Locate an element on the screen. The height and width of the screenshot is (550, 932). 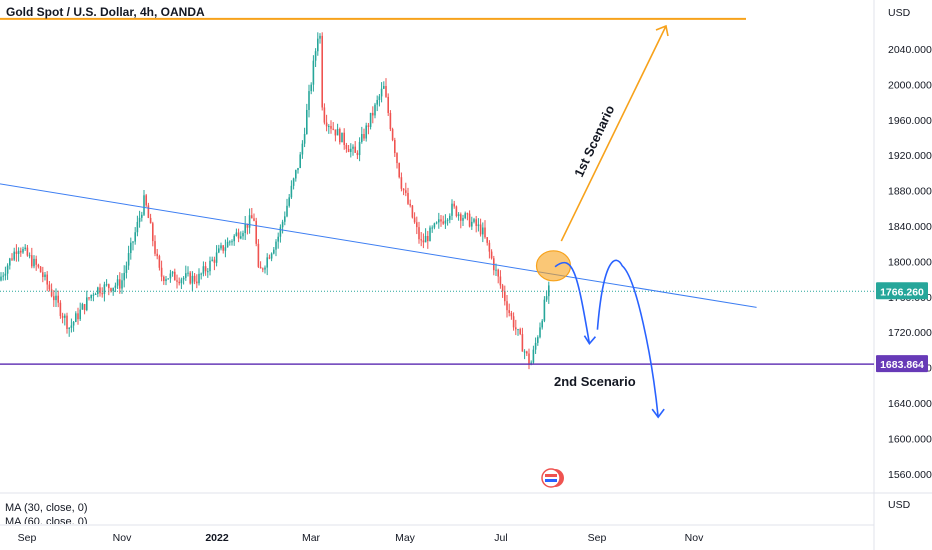
indicator-ma-30: MA (30, close, 0) is located at coordinates (46, 508).